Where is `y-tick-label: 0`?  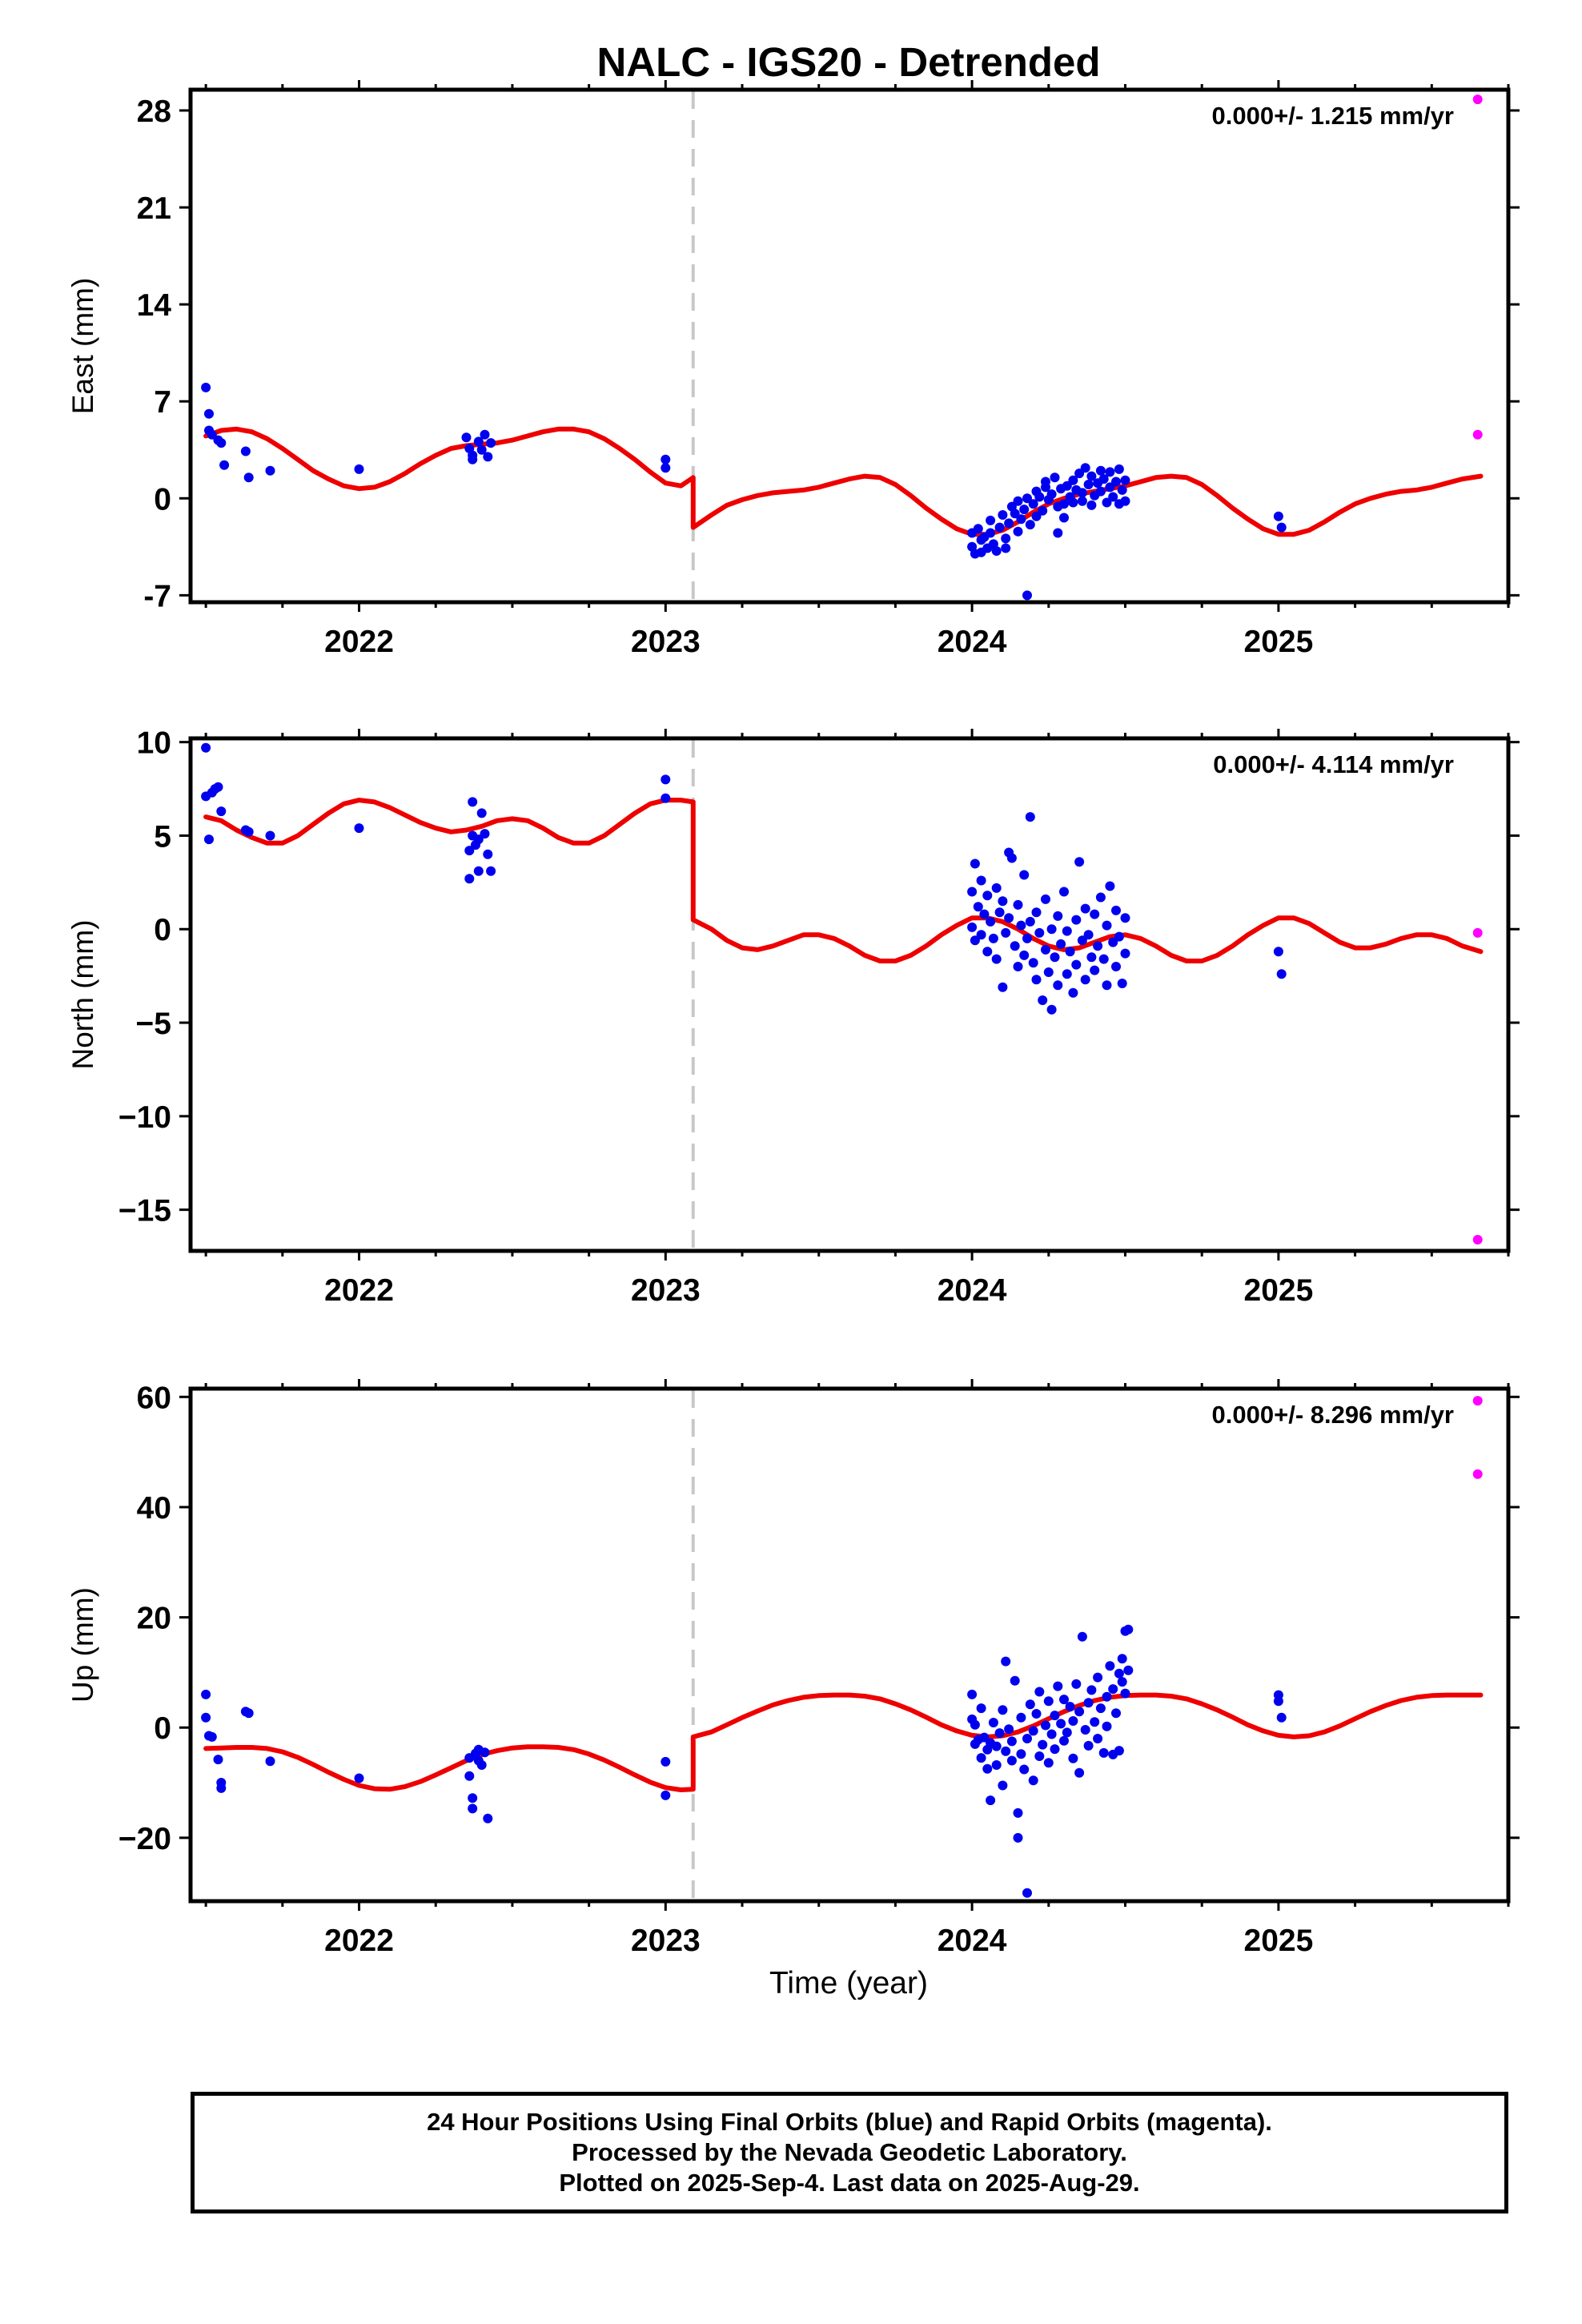 y-tick-label: 0 is located at coordinates (162, 499).